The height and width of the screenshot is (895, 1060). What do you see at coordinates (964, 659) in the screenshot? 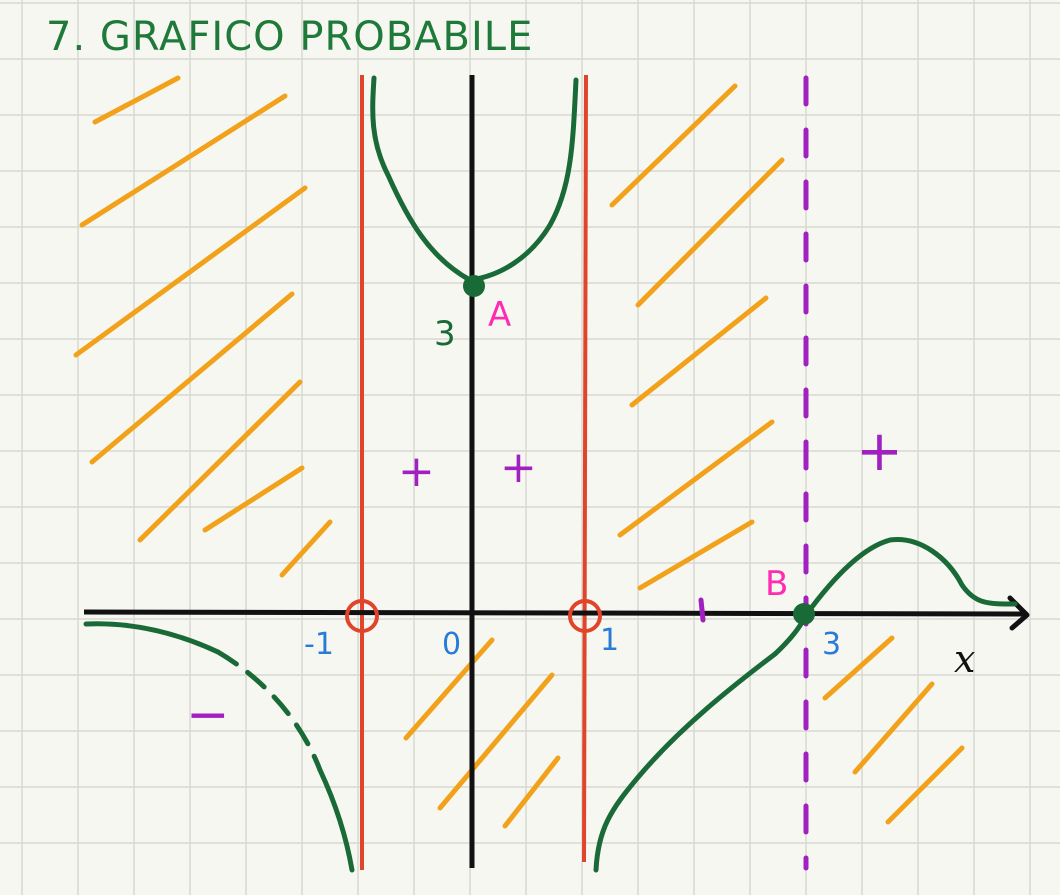
I see `x-axis-label: x` at bounding box center [964, 659].